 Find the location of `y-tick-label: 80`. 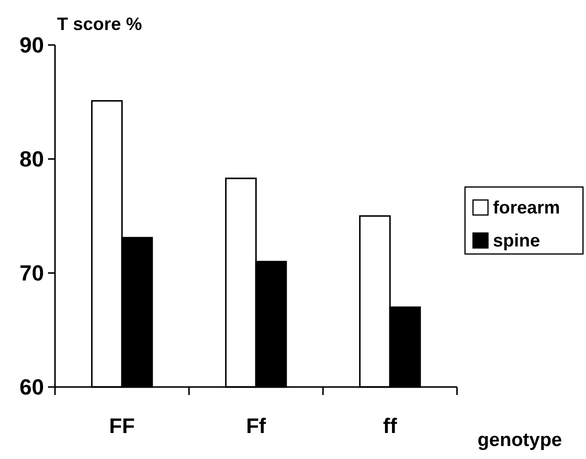

y-tick-label: 80 is located at coordinates (32, 159).